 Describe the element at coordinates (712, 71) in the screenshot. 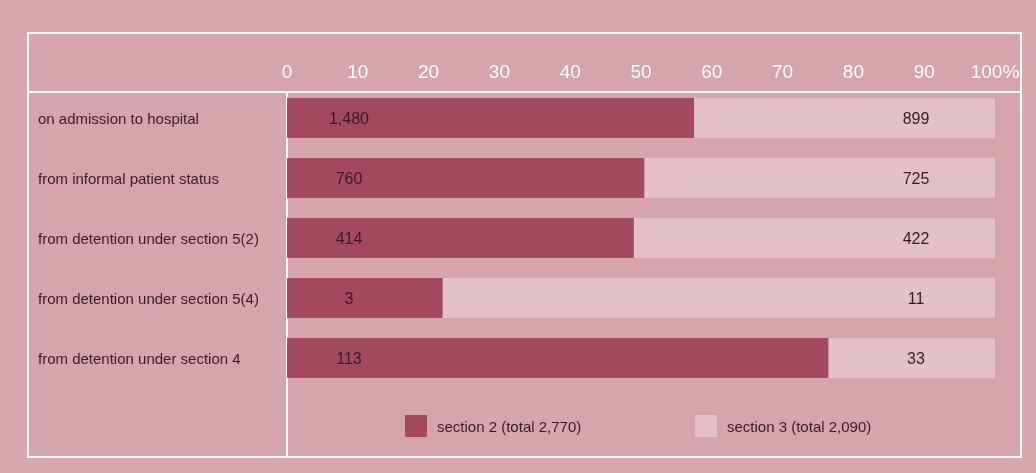

I see `x-tick-label: 60` at that location.